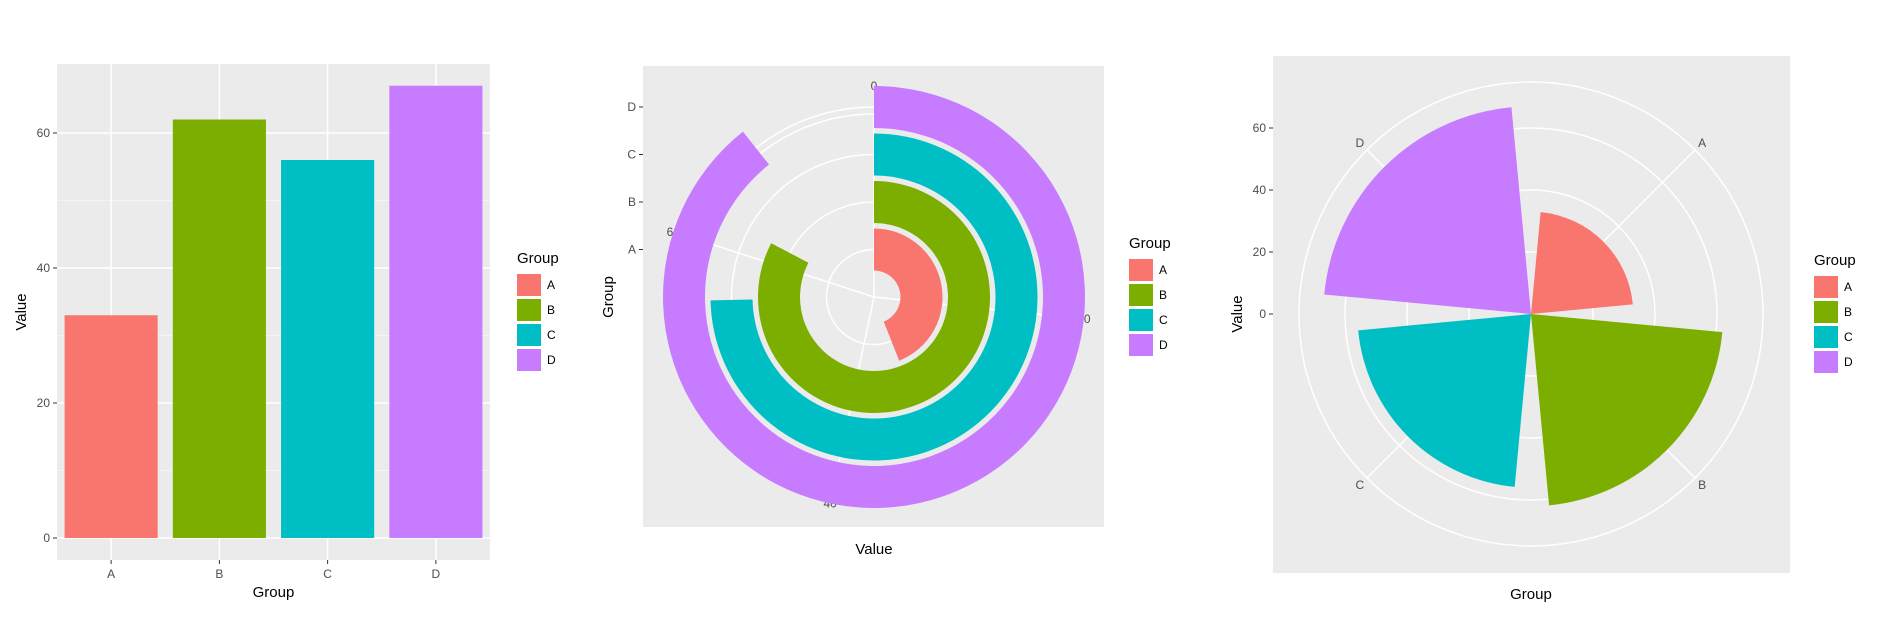  What do you see at coordinates (632, 250) in the screenshot?
I see `y-tick-label: A` at bounding box center [632, 250].